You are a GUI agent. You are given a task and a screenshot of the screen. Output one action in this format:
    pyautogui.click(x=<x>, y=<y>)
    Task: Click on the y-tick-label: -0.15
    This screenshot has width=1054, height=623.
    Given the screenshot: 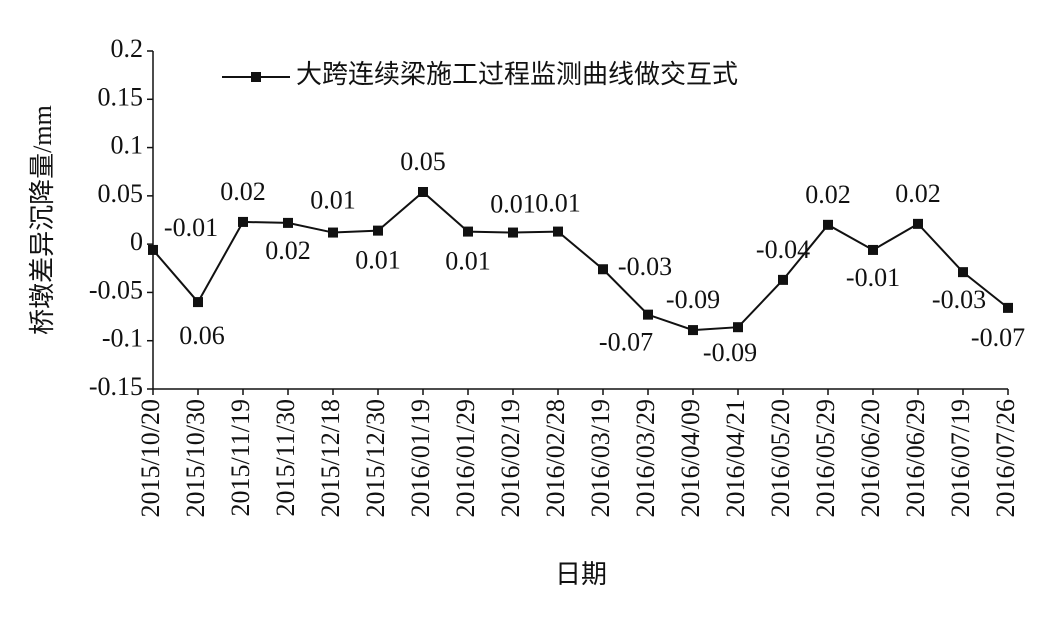 What is the action you would take?
    pyautogui.click(x=116, y=386)
    